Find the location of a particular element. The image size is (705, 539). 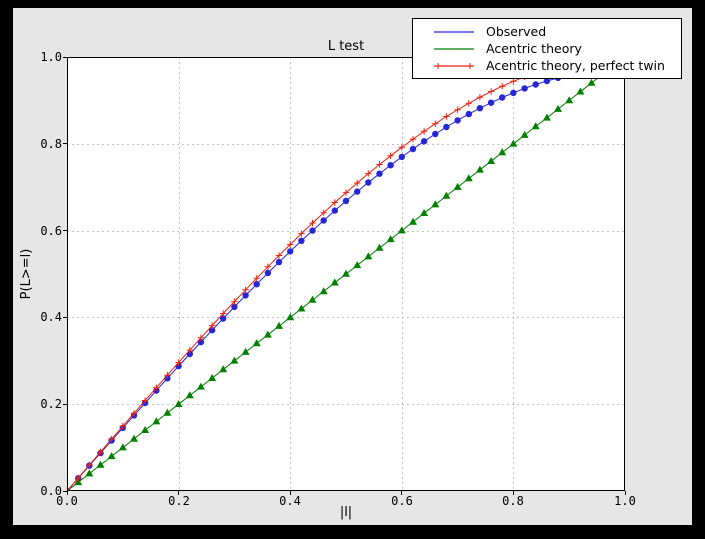

legend-entry-acentric-theory-perfect-twin: Acentric theory, perfect twin is located at coordinates (547, 65).